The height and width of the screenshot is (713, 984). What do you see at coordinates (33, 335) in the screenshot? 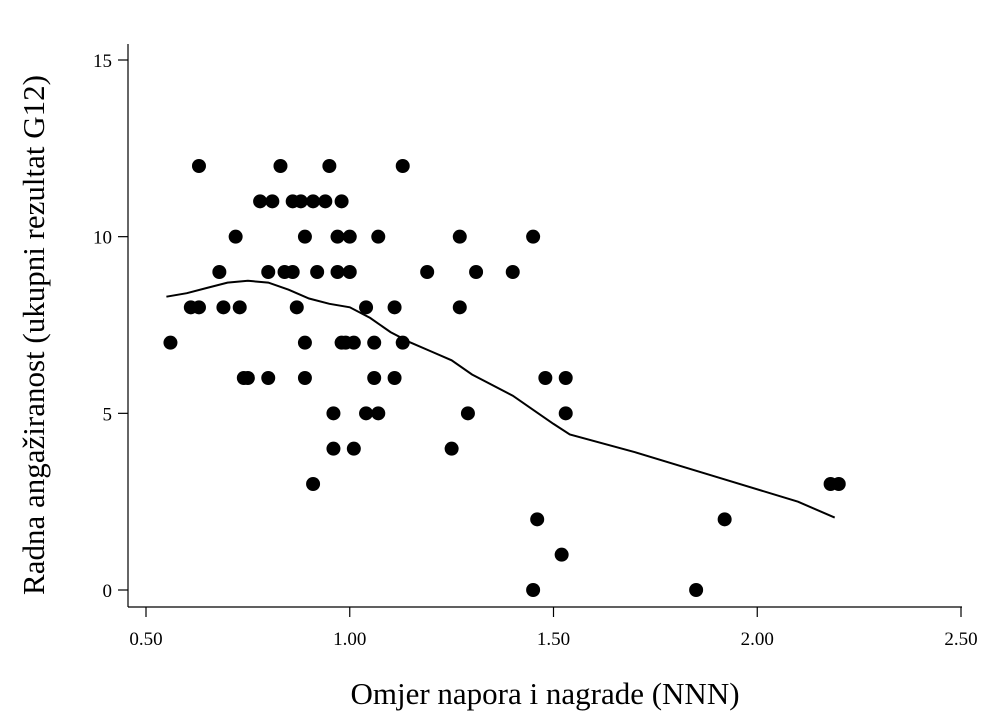
I see `y-axis-title: Radna angažiranost (ukupni rezultat G12)` at bounding box center [33, 335].